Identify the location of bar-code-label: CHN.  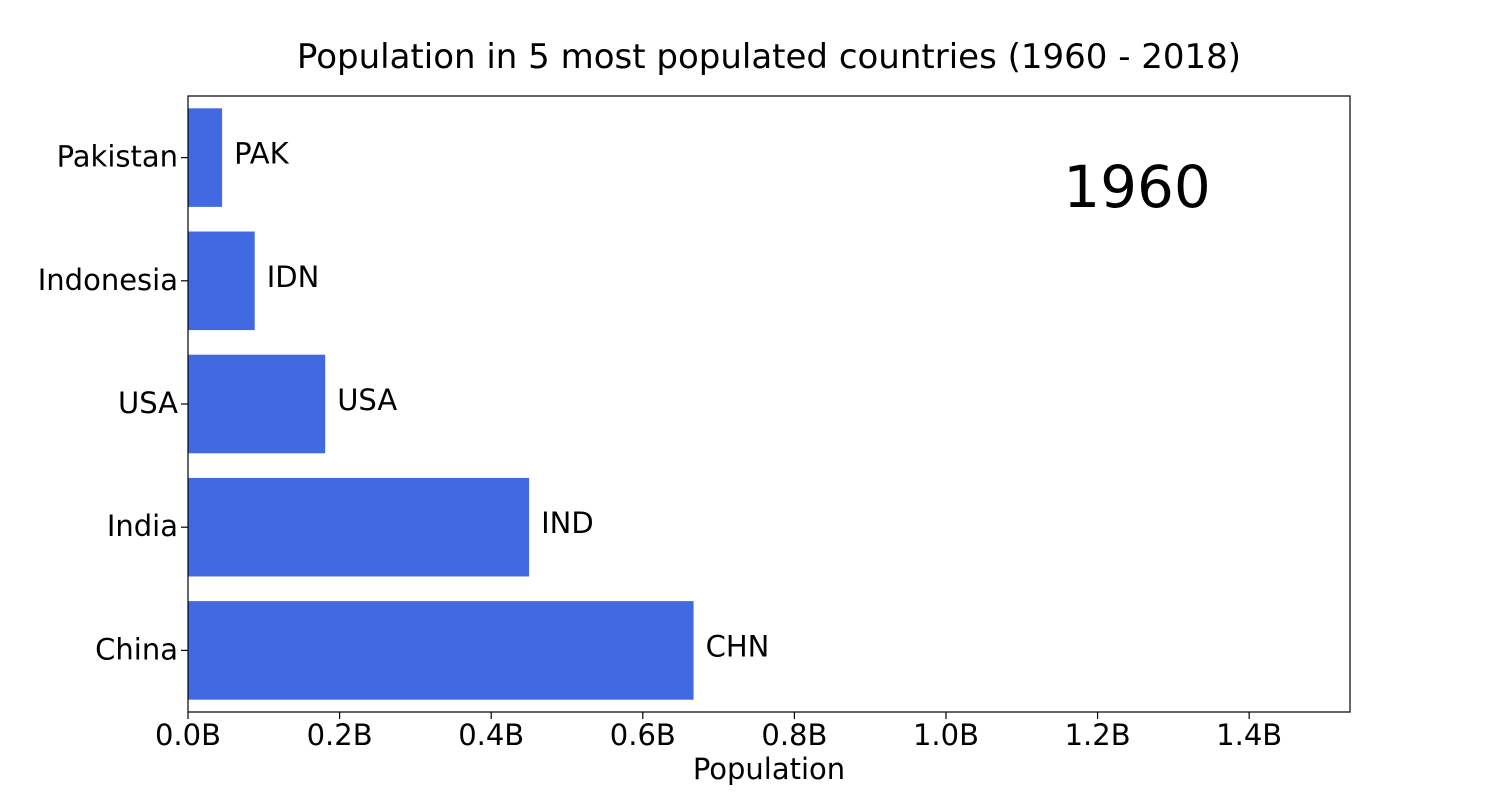
(738, 646).